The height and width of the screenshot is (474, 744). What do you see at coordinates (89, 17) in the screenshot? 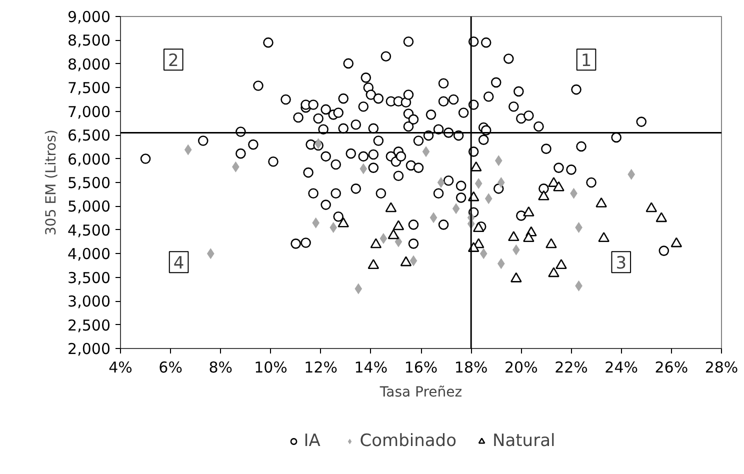
I see `y-tick-label: 9,000` at bounding box center [89, 17].